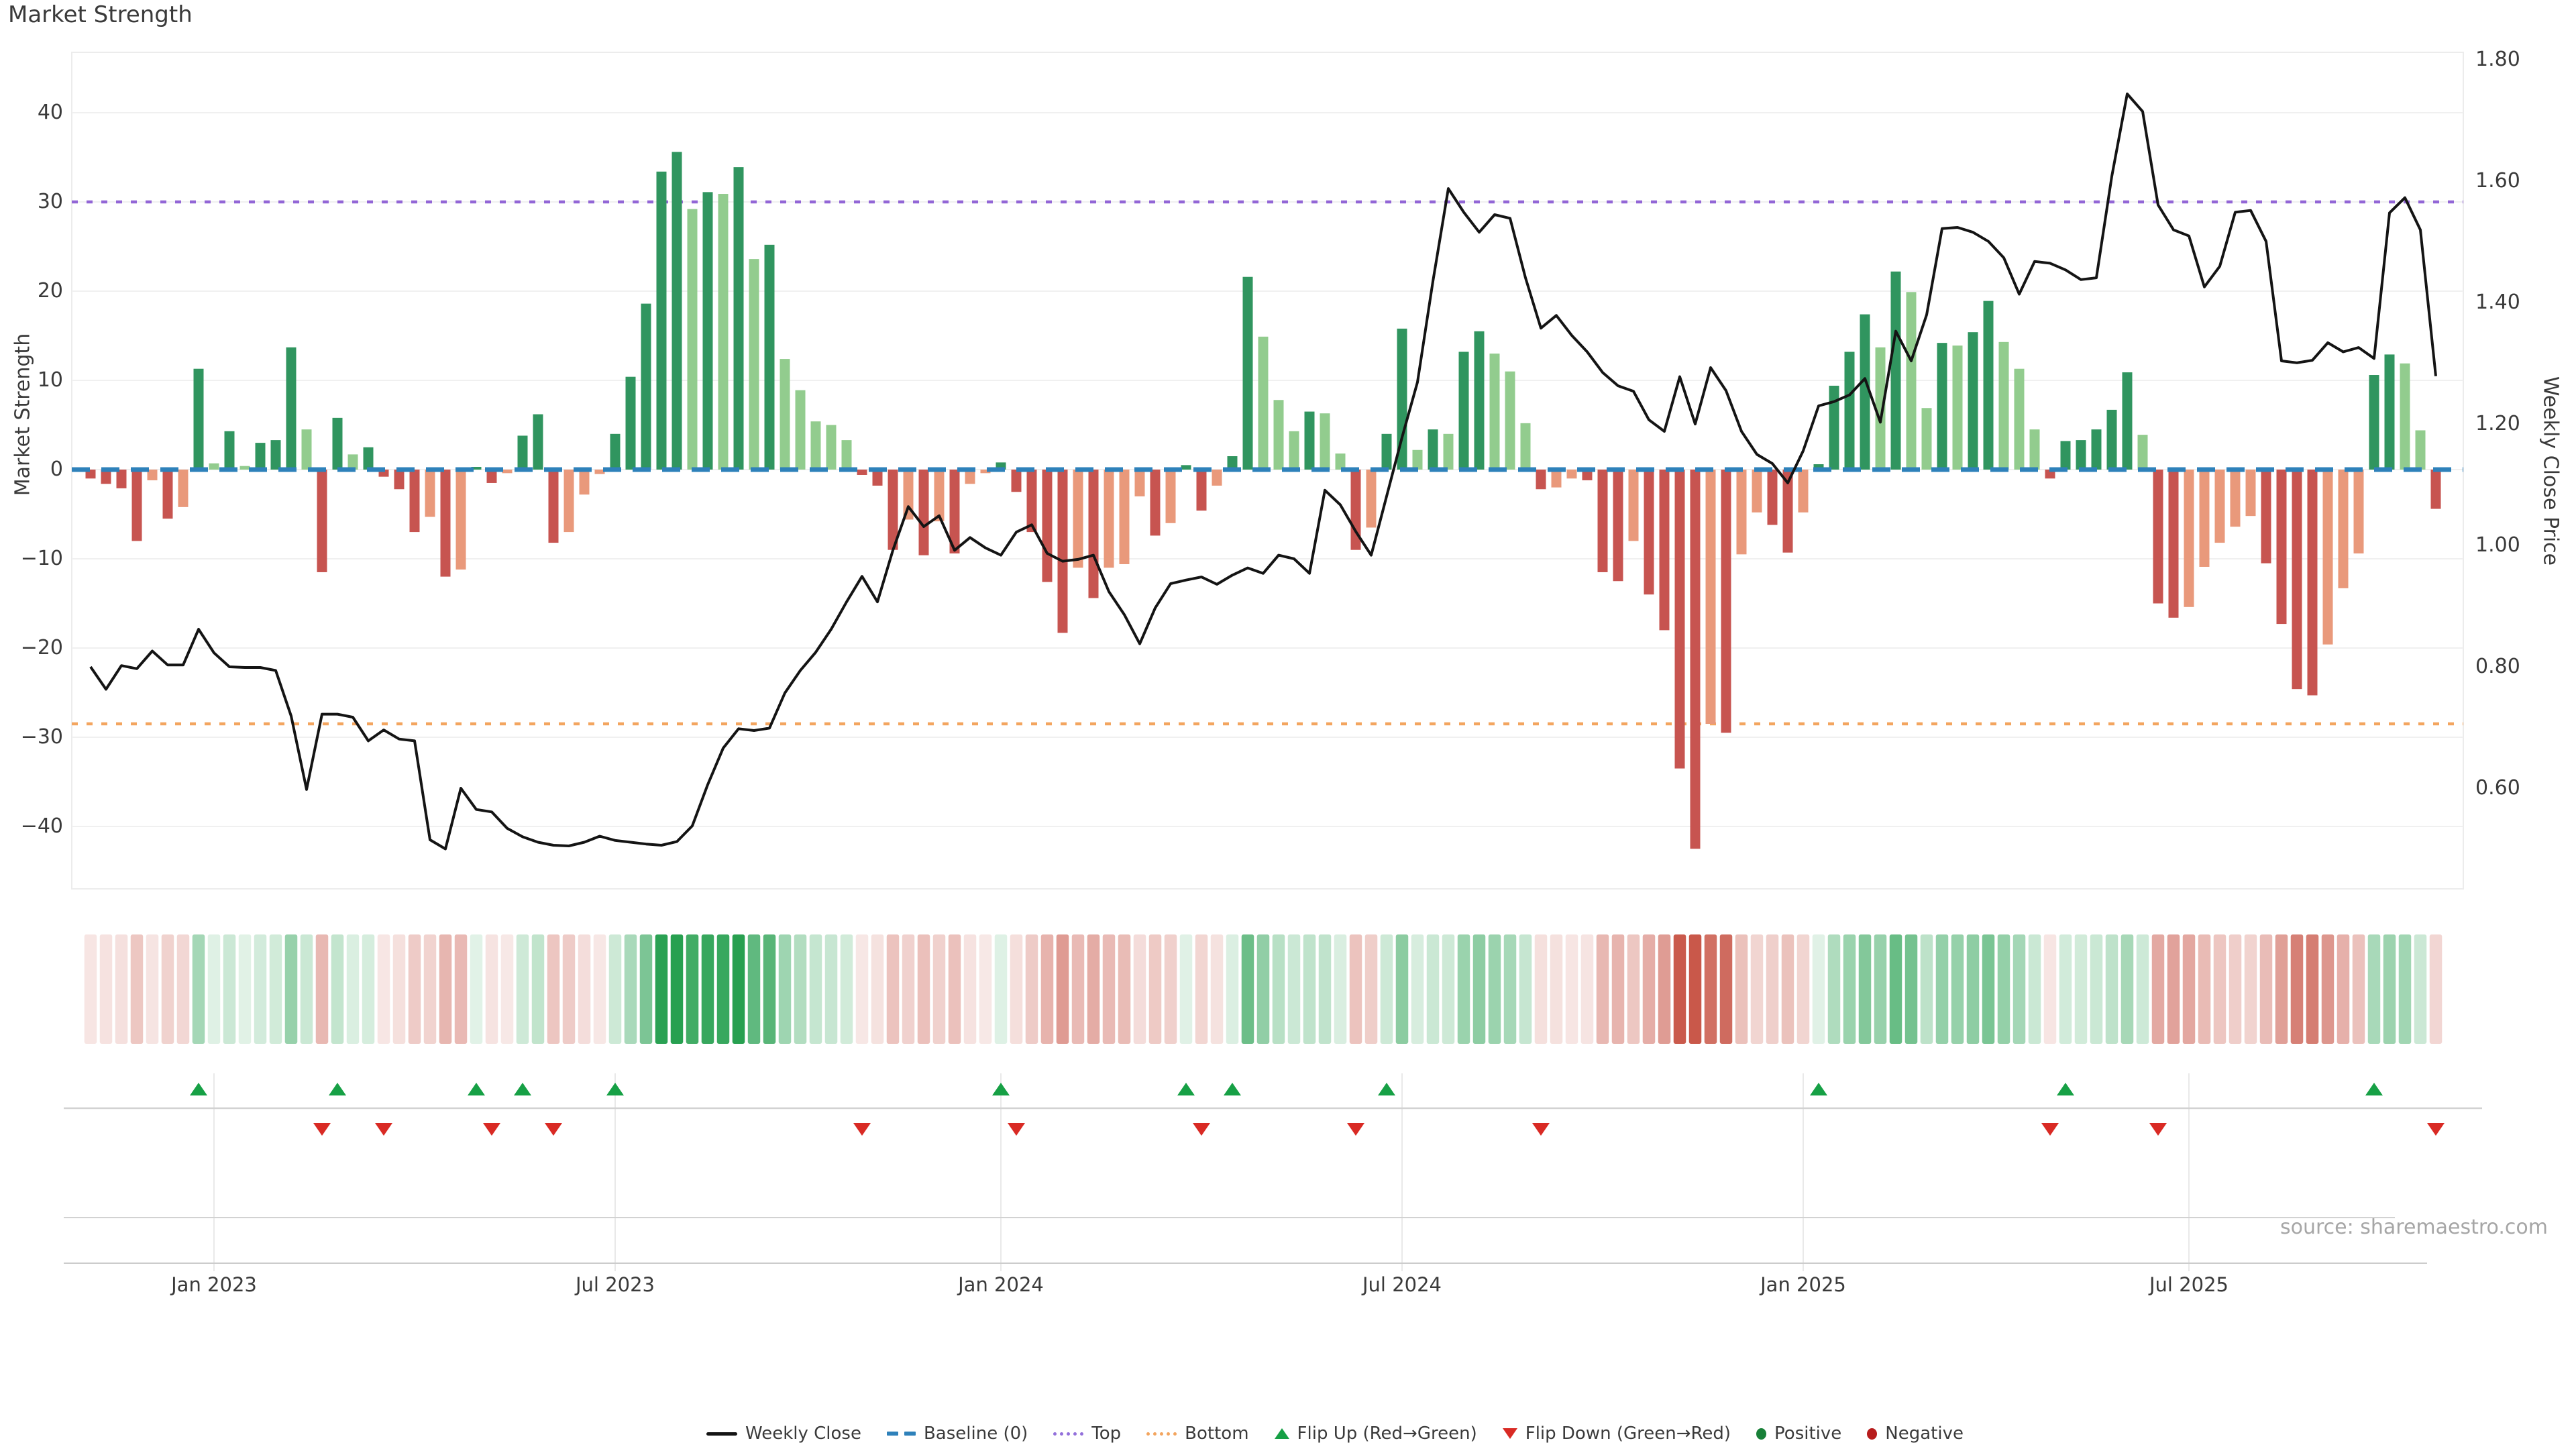 The height and width of the screenshot is (1449, 2576). What do you see at coordinates (1509, 1433) in the screenshot?
I see `legend-swatch-triangle-down-icon` at bounding box center [1509, 1433].